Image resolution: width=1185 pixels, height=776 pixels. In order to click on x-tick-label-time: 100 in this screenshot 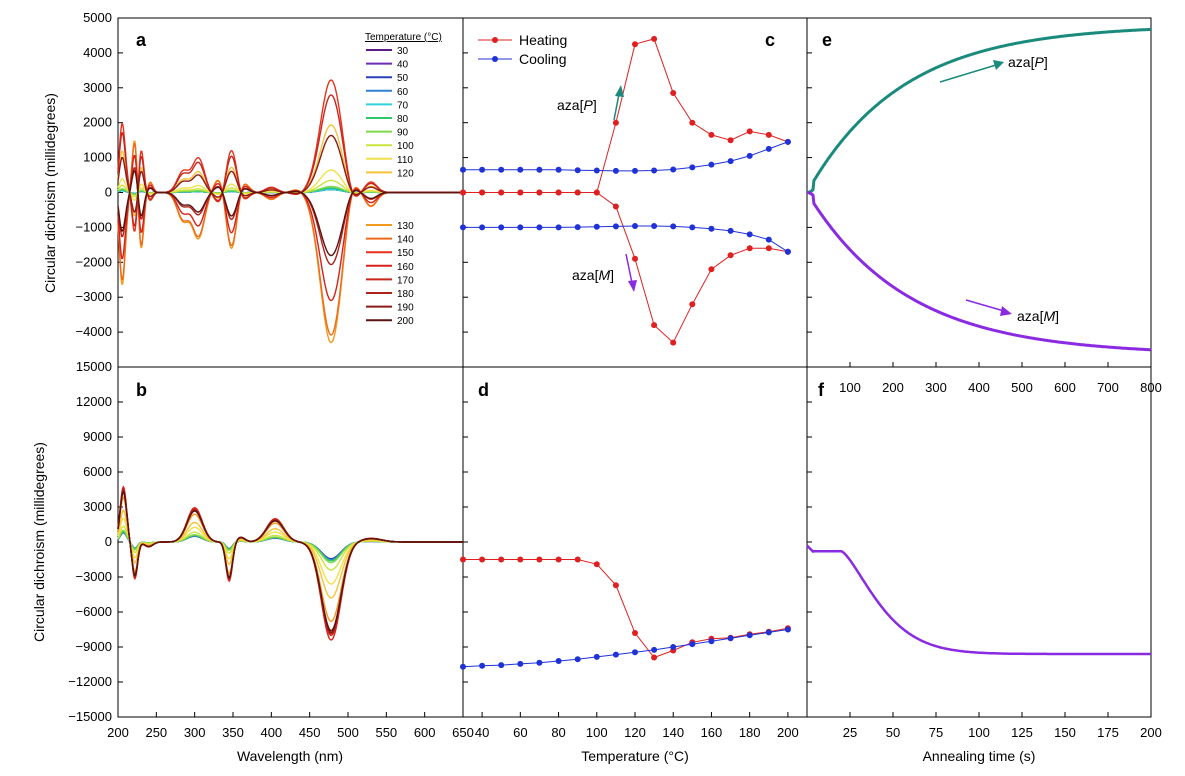, I will do `click(979, 732)`.